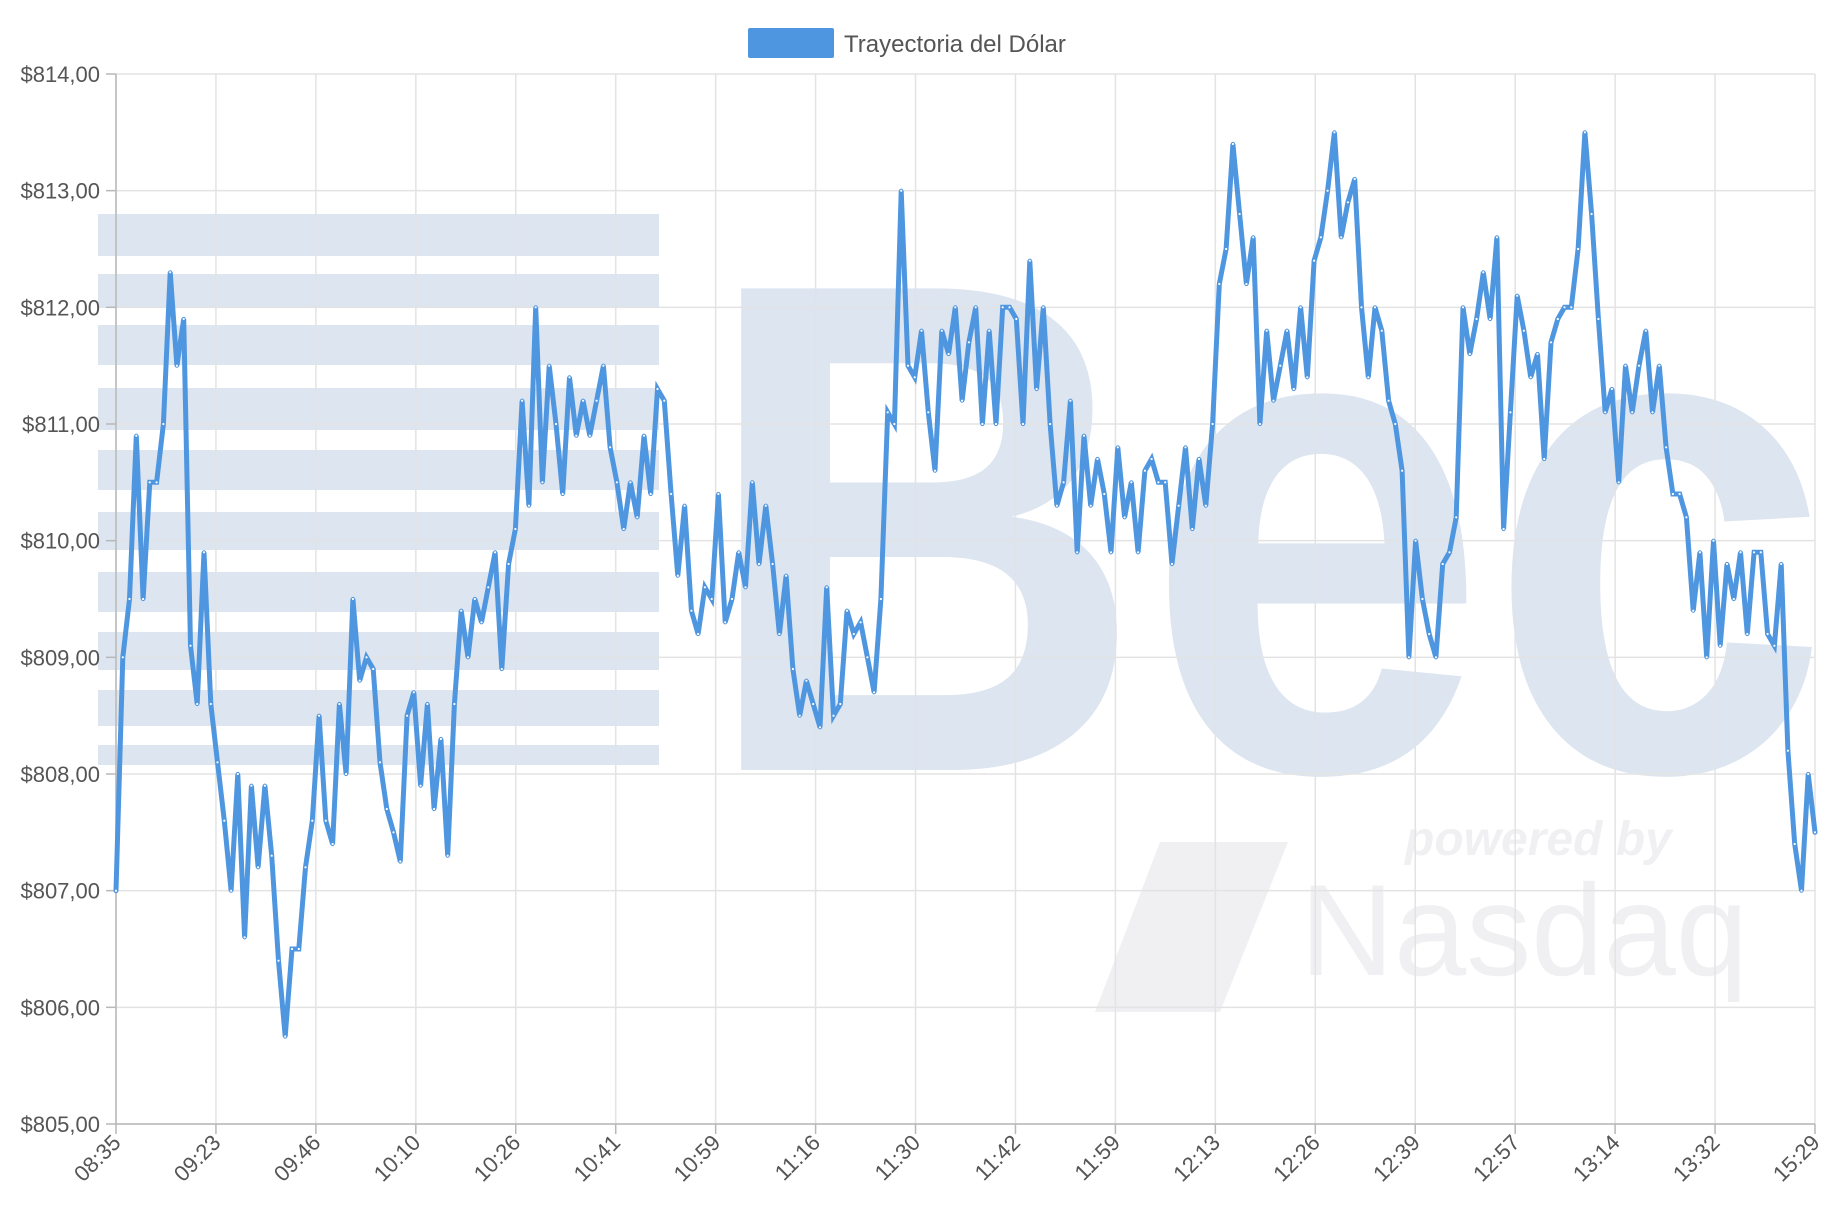  I want to click on legend-swatch, so click(791, 43).